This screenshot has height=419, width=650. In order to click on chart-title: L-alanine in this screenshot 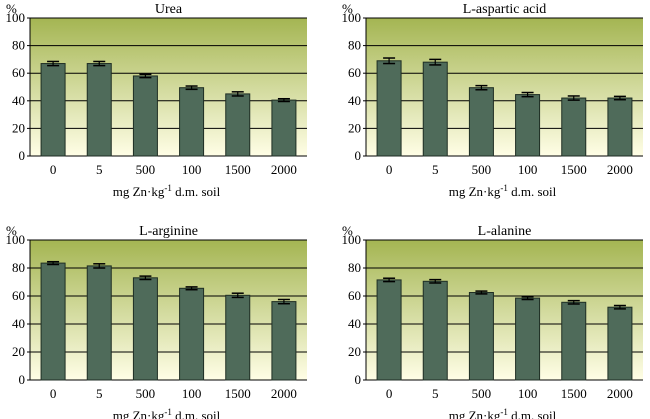, I will do `click(505, 231)`.